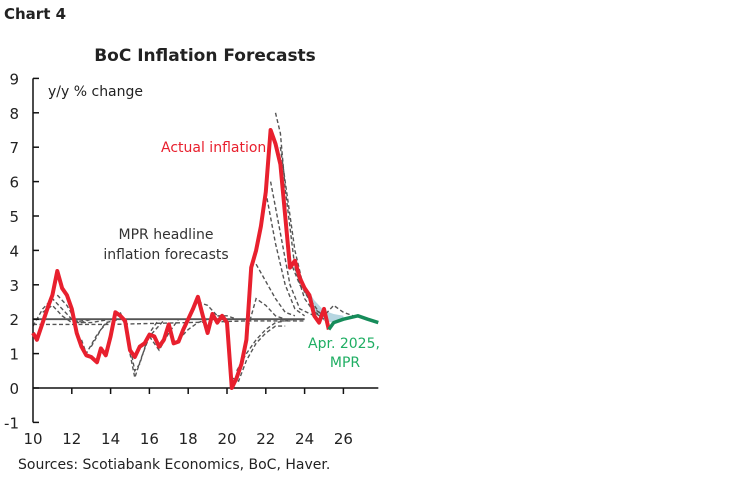 The image size is (749, 482). I want to click on x-tick-label: 26, so click(343, 439).